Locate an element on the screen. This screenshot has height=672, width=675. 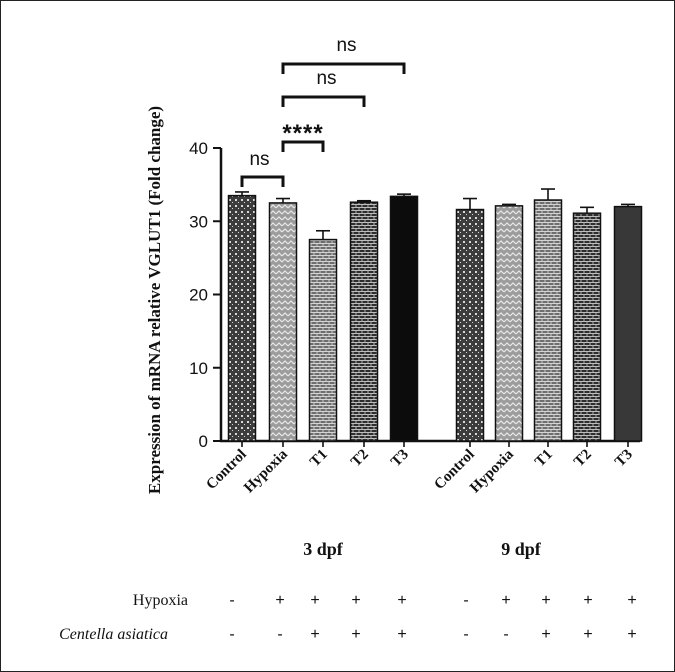
y-ticks: 0 10 20 30 40 is located at coordinates (205, 295).